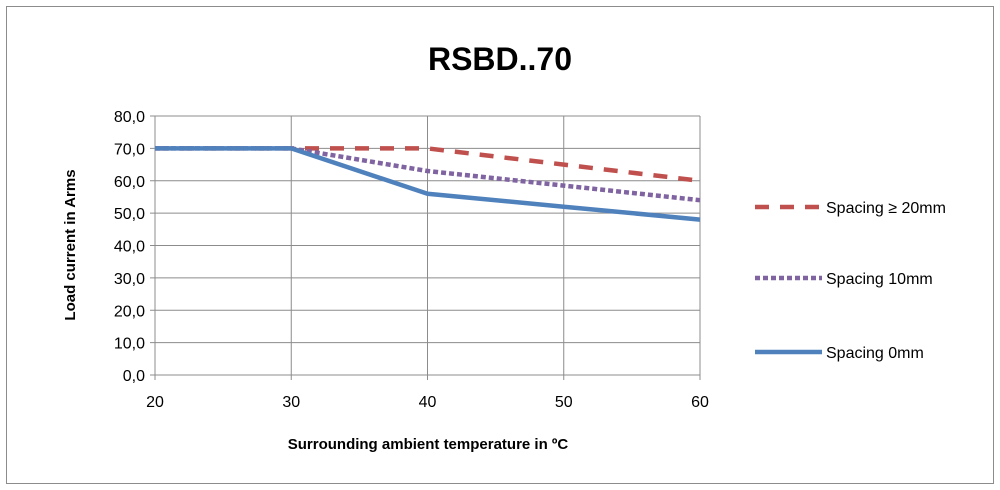  Describe the element at coordinates (564, 402) in the screenshot. I see `x-tick-label: 50` at that location.